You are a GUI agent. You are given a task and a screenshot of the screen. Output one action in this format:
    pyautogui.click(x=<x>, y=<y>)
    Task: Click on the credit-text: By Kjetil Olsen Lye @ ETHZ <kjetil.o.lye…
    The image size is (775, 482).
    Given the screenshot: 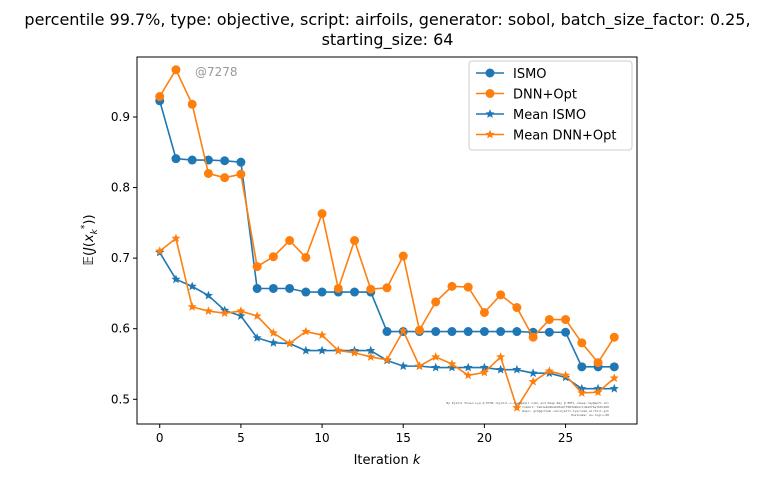 What is the action you would take?
    pyautogui.click(x=527, y=409)
    